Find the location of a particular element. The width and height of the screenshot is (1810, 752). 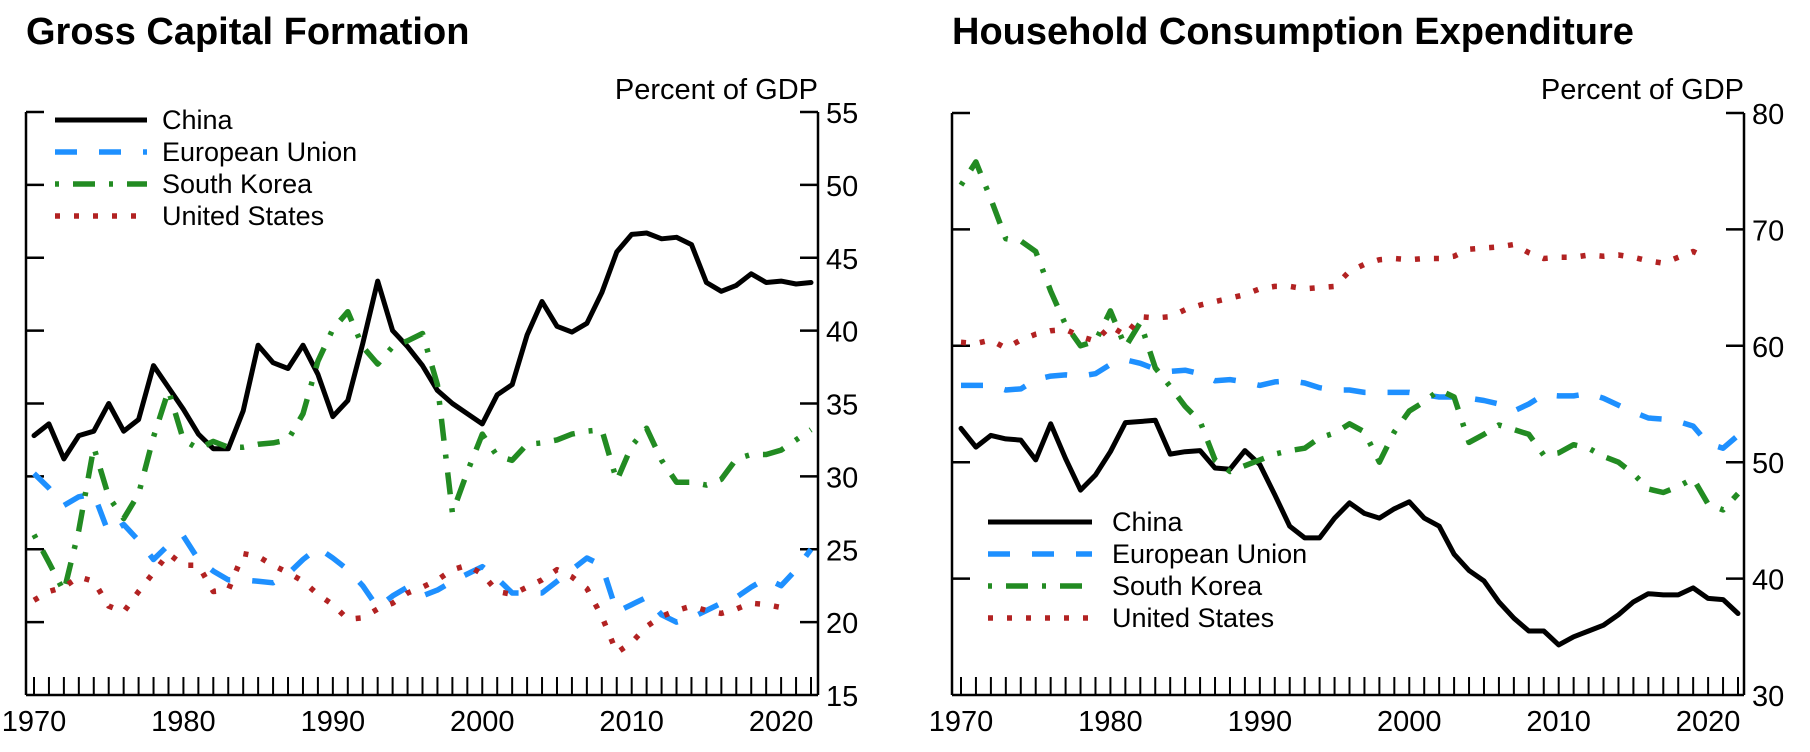

y-tick-label: 15 is located at coordinates (842, 697).